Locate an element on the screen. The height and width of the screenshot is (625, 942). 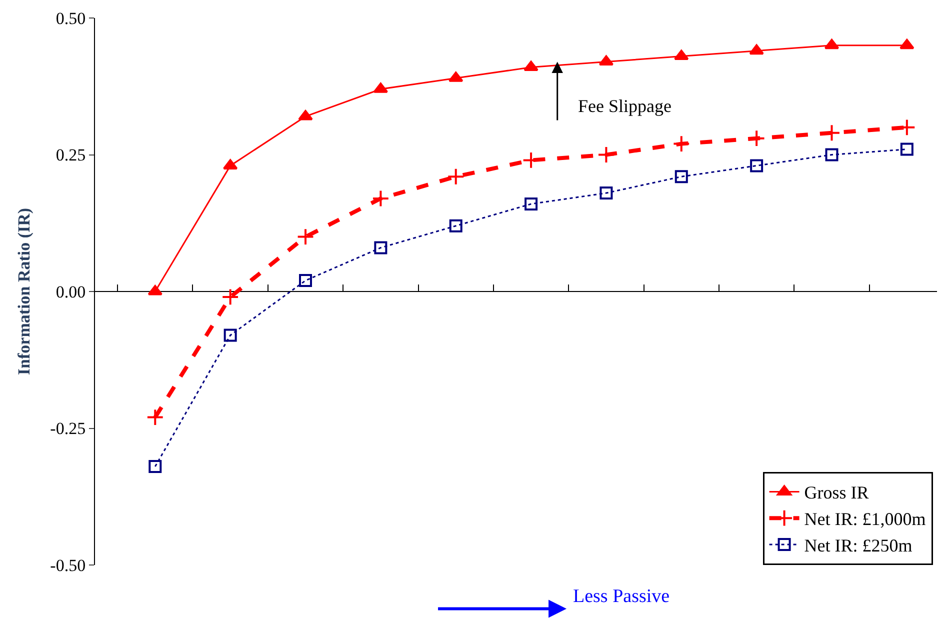
text: Less Passive is located at coordinates (621, 596).